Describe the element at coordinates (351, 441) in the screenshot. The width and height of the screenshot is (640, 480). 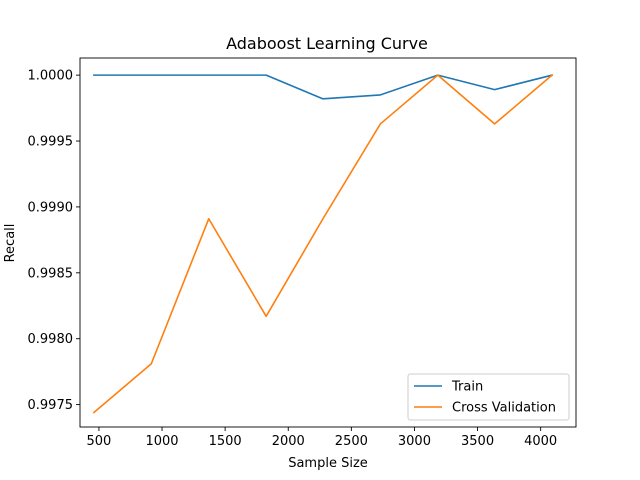
I see `x-tick-label-4: 2500` at that location.